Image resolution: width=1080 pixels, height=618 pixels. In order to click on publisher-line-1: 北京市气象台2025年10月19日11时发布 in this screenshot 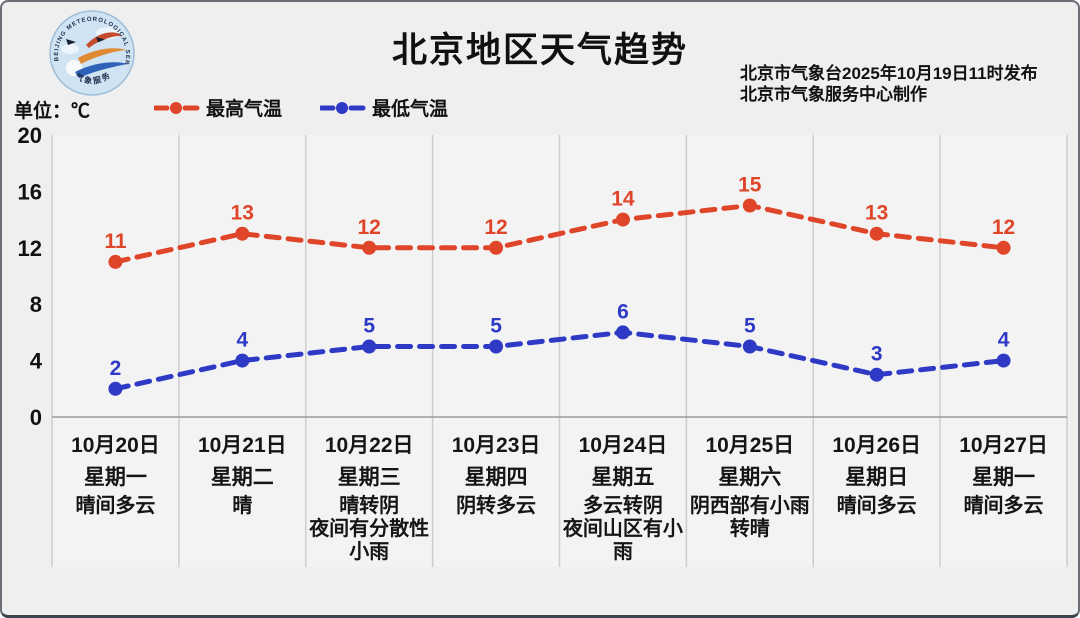, I will do `click(889, 73)`.